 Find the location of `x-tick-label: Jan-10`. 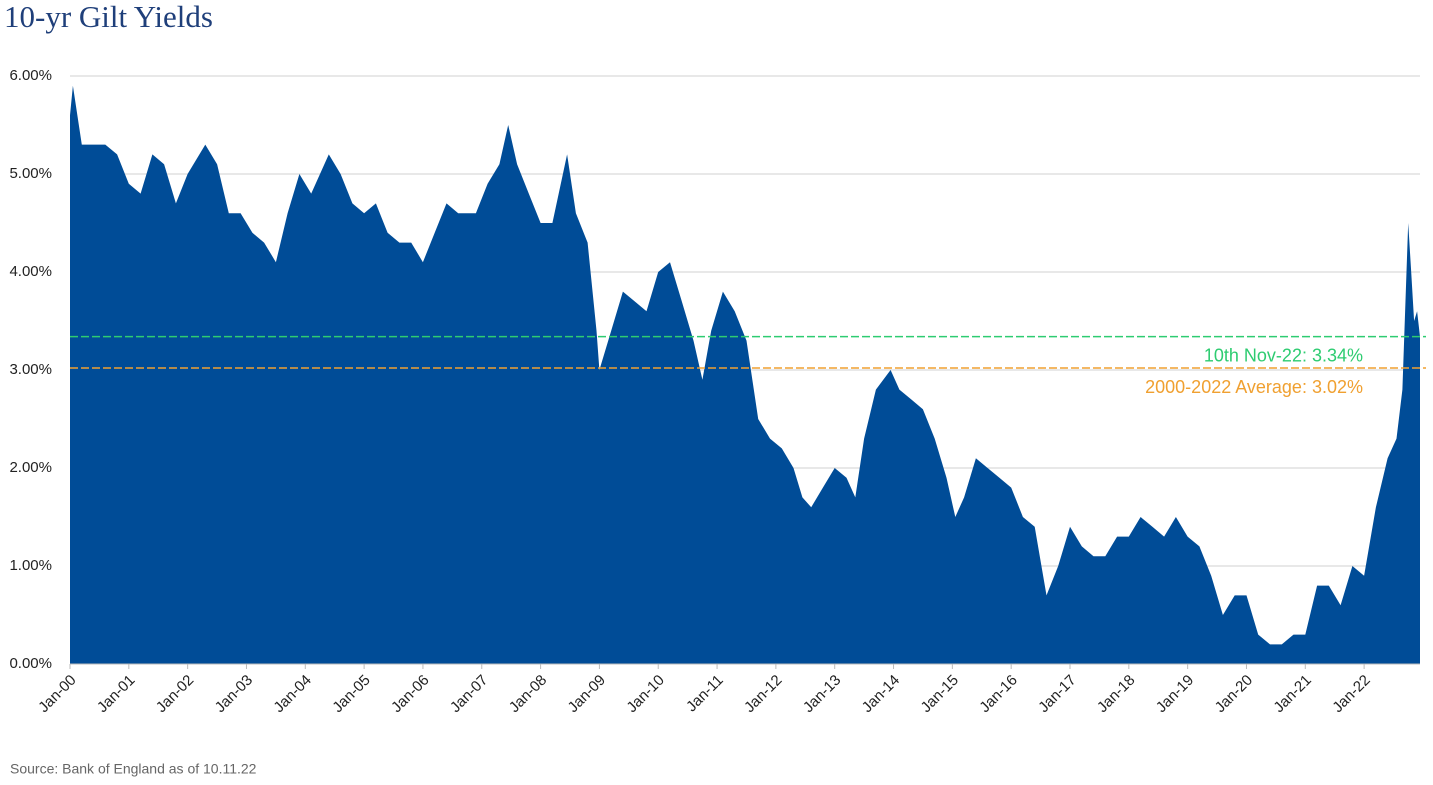

x-tick-label: Jan-10 is located at coordinates (645, 694).